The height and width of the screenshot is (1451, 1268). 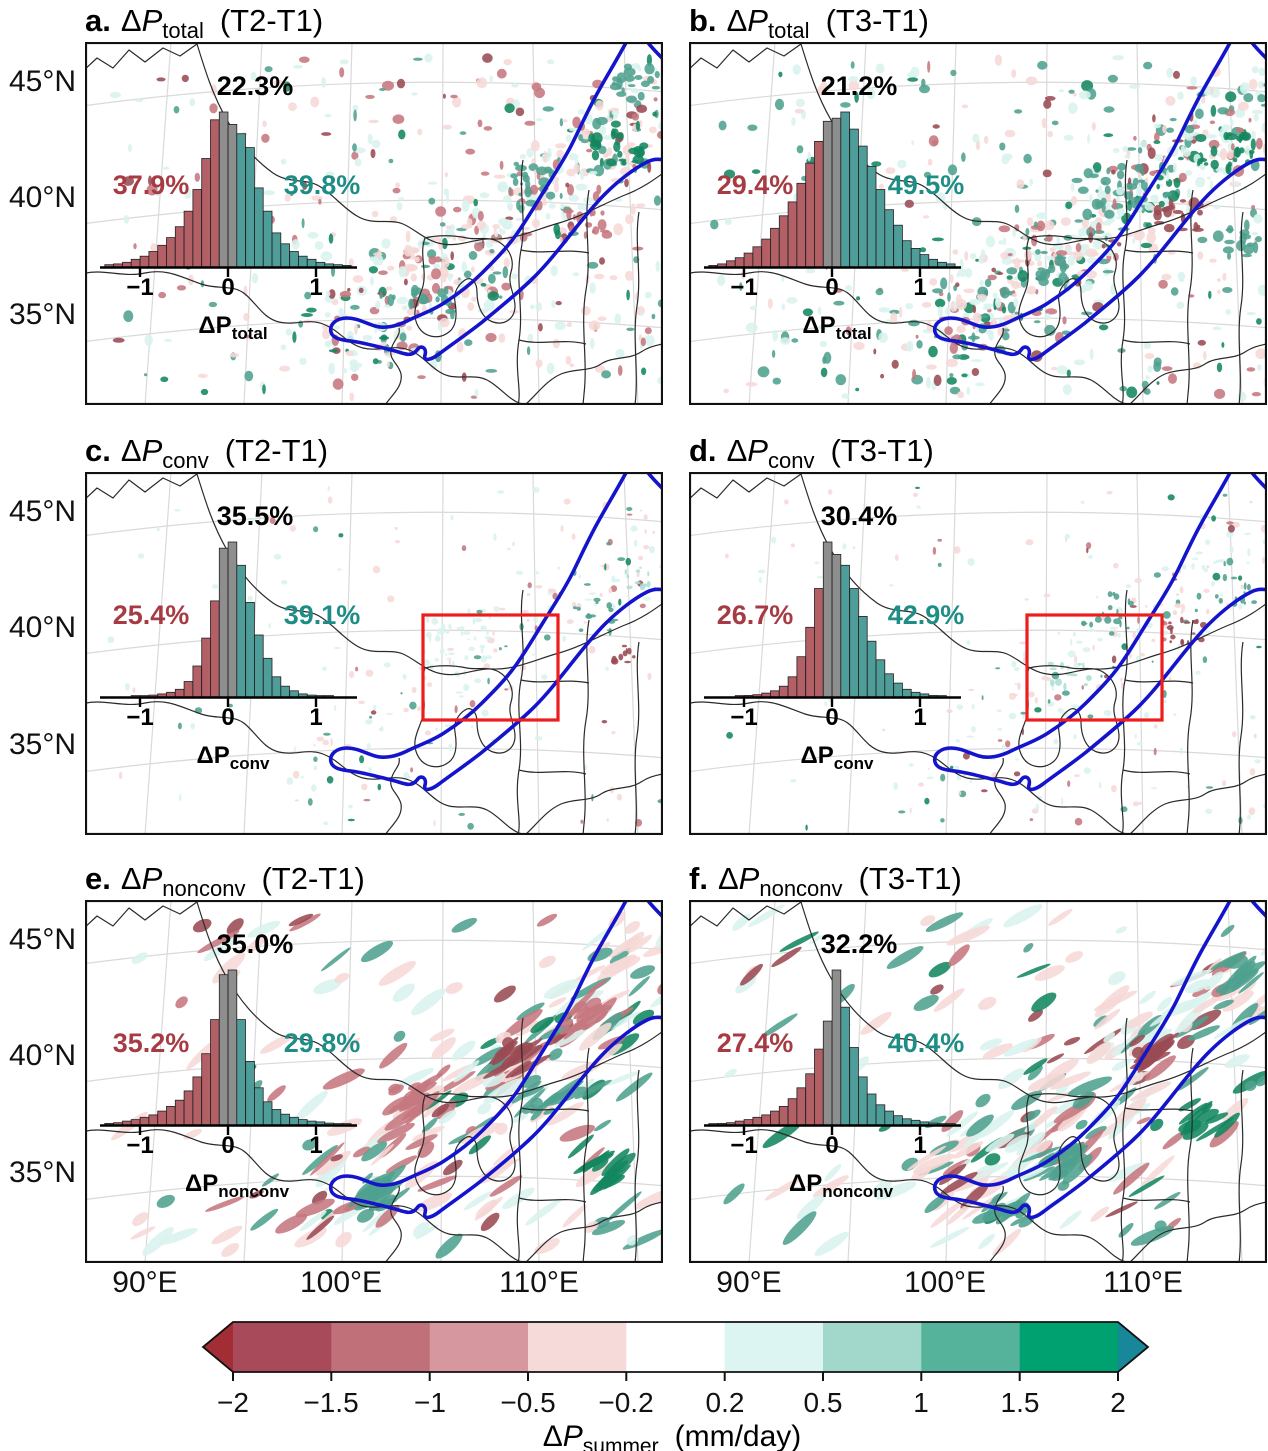 I want to click on pct-increase: 40.4%, so click(x=926, y=1043).